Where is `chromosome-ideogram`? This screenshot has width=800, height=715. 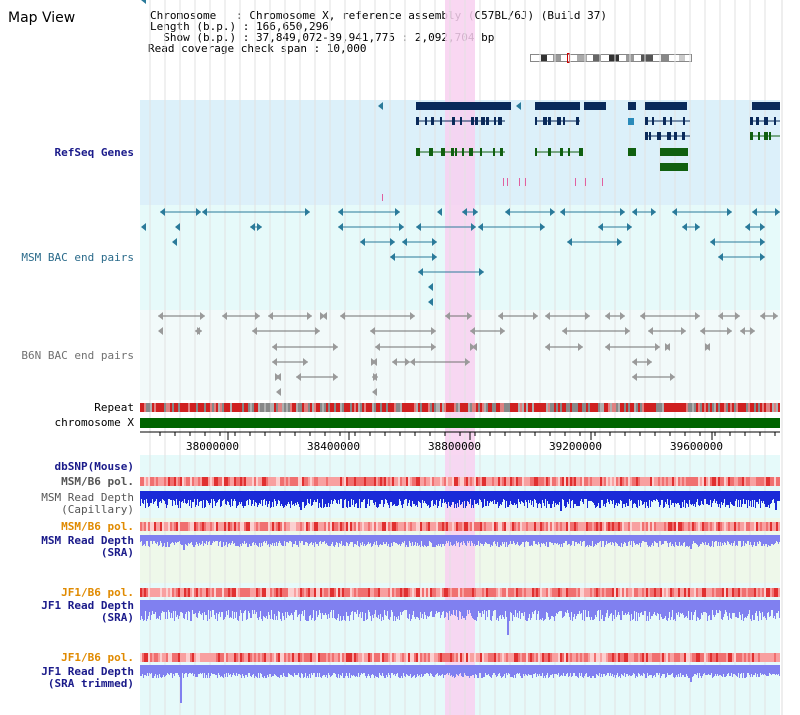
chromosome-ideogram is located at coordinates (611, 58).